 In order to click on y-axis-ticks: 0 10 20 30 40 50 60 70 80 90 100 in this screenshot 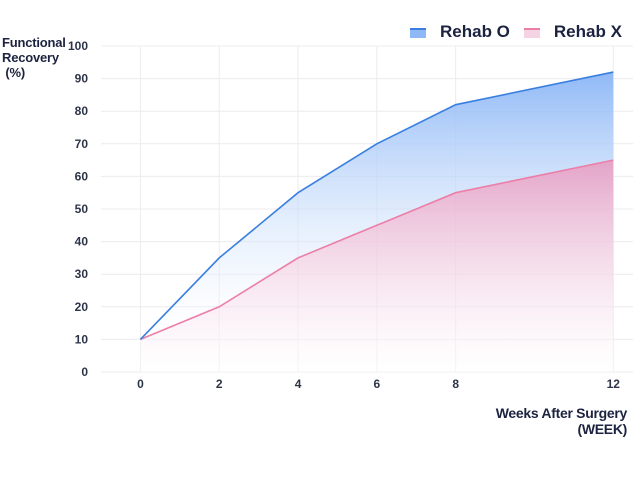, I will do `click(78, 209)`.